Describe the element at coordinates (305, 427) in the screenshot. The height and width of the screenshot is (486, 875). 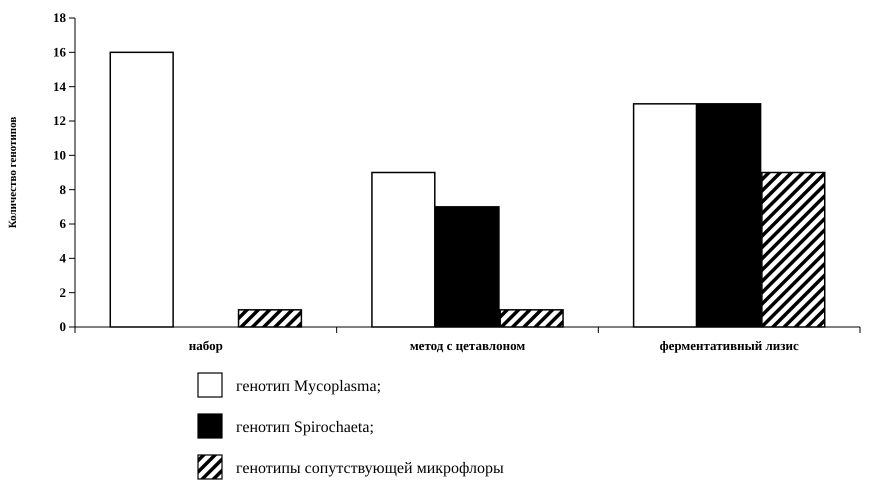
I see `legend-label: генотип Spirochaeta;` at that location.